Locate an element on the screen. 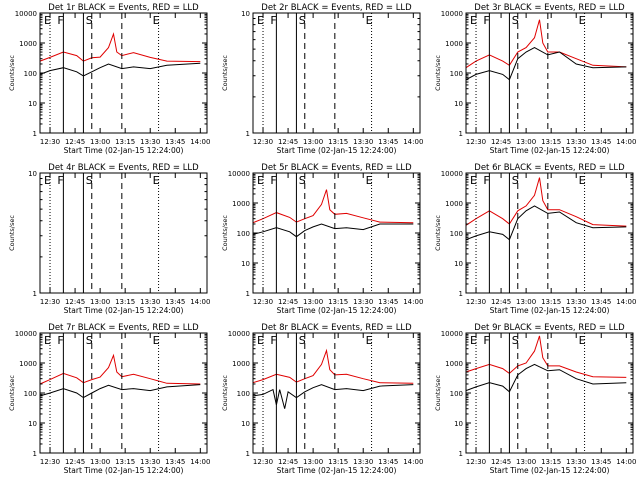 Image resolution: width=640 pixels, height=480 pixels. chart-title: Det 2r BLACK = Events, RED = LLD is located at coordinates (336, 8).